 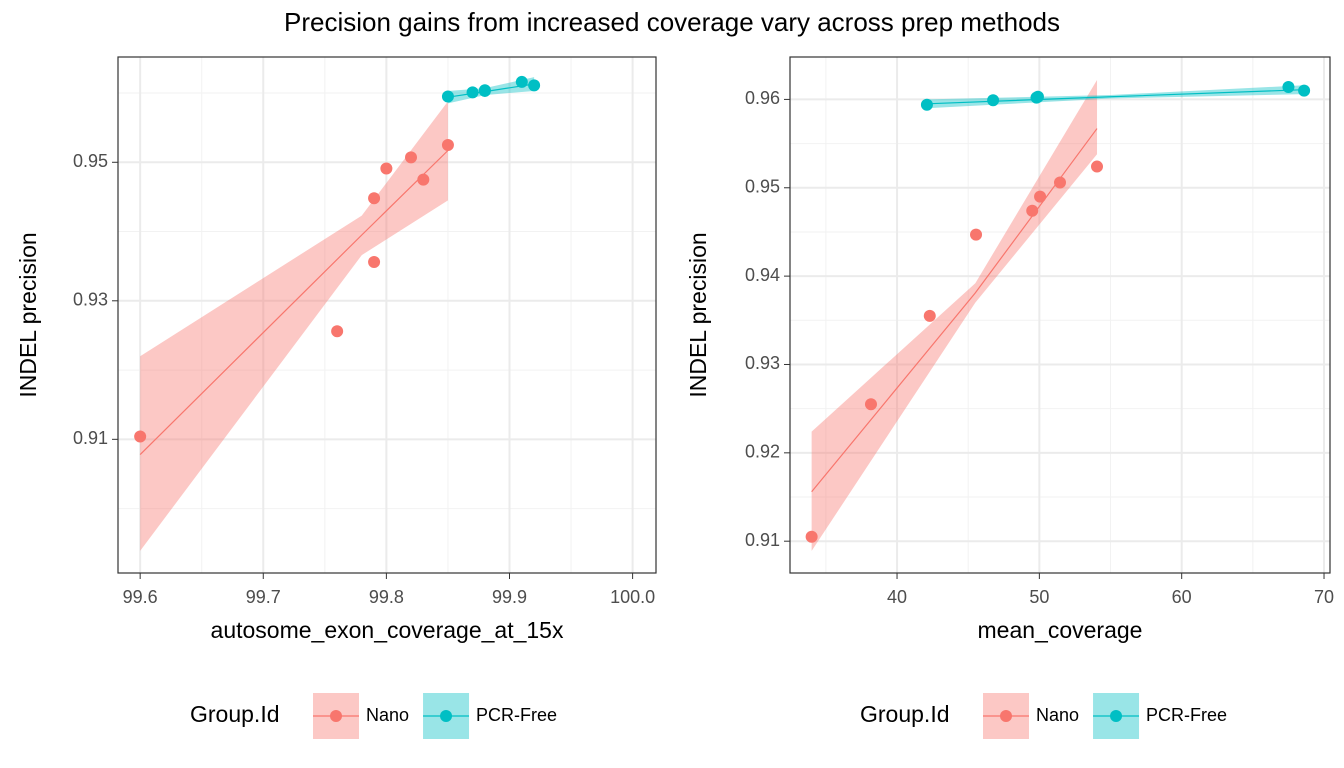 What do you see at coordinates (762, 275) in the screenshot?
I see `y-tick-label: 0.94` at bounding box center [762, 275].